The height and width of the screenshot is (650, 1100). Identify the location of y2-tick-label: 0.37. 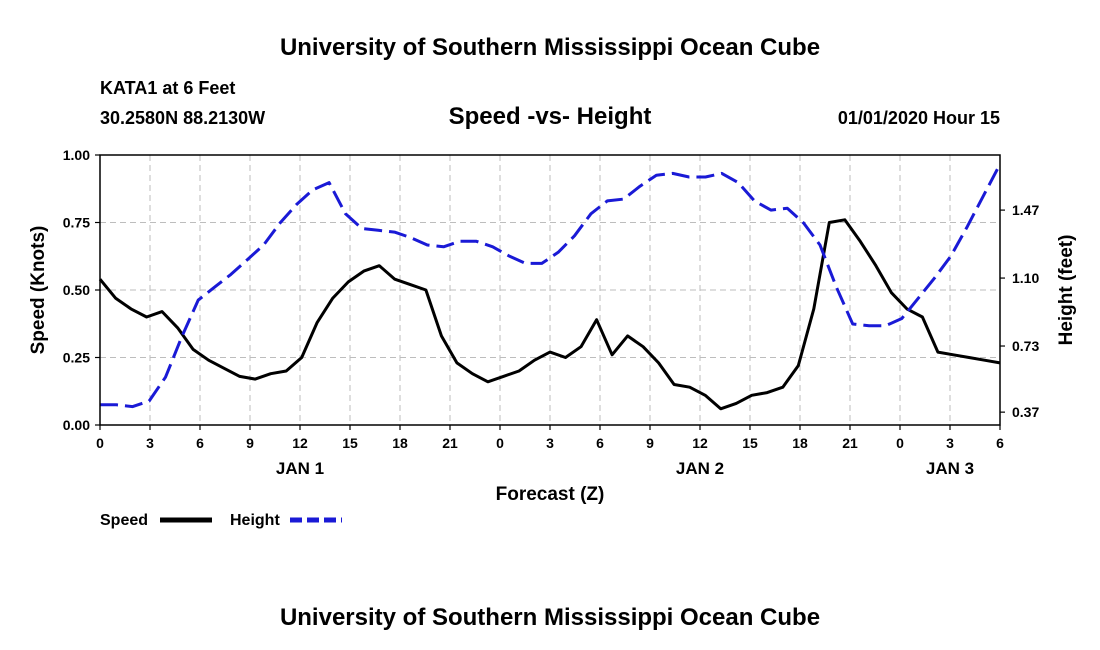
(1025, 412).